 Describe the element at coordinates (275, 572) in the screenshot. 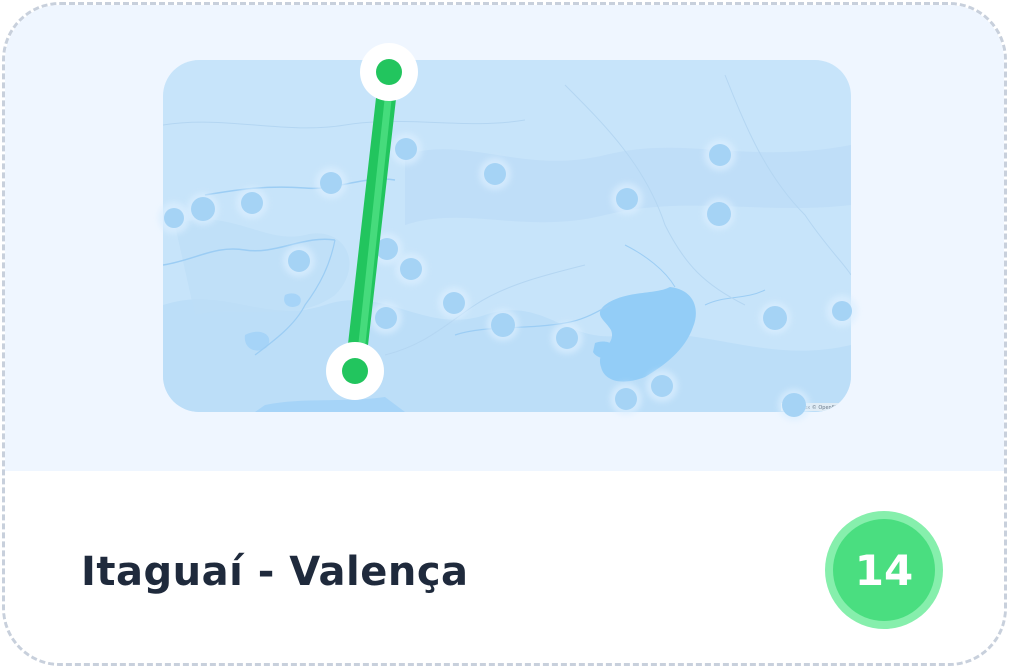

I see `route-title: Itaguaí - Valença` at that location.